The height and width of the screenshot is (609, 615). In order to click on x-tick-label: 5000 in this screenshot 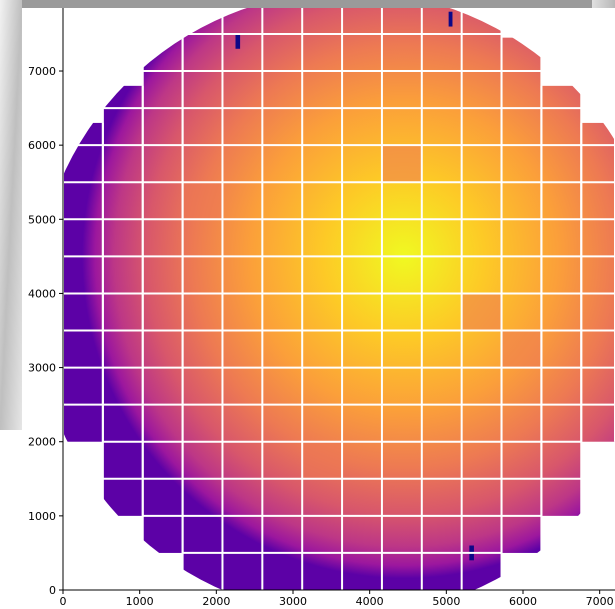, I will do `click(446, 601)`.